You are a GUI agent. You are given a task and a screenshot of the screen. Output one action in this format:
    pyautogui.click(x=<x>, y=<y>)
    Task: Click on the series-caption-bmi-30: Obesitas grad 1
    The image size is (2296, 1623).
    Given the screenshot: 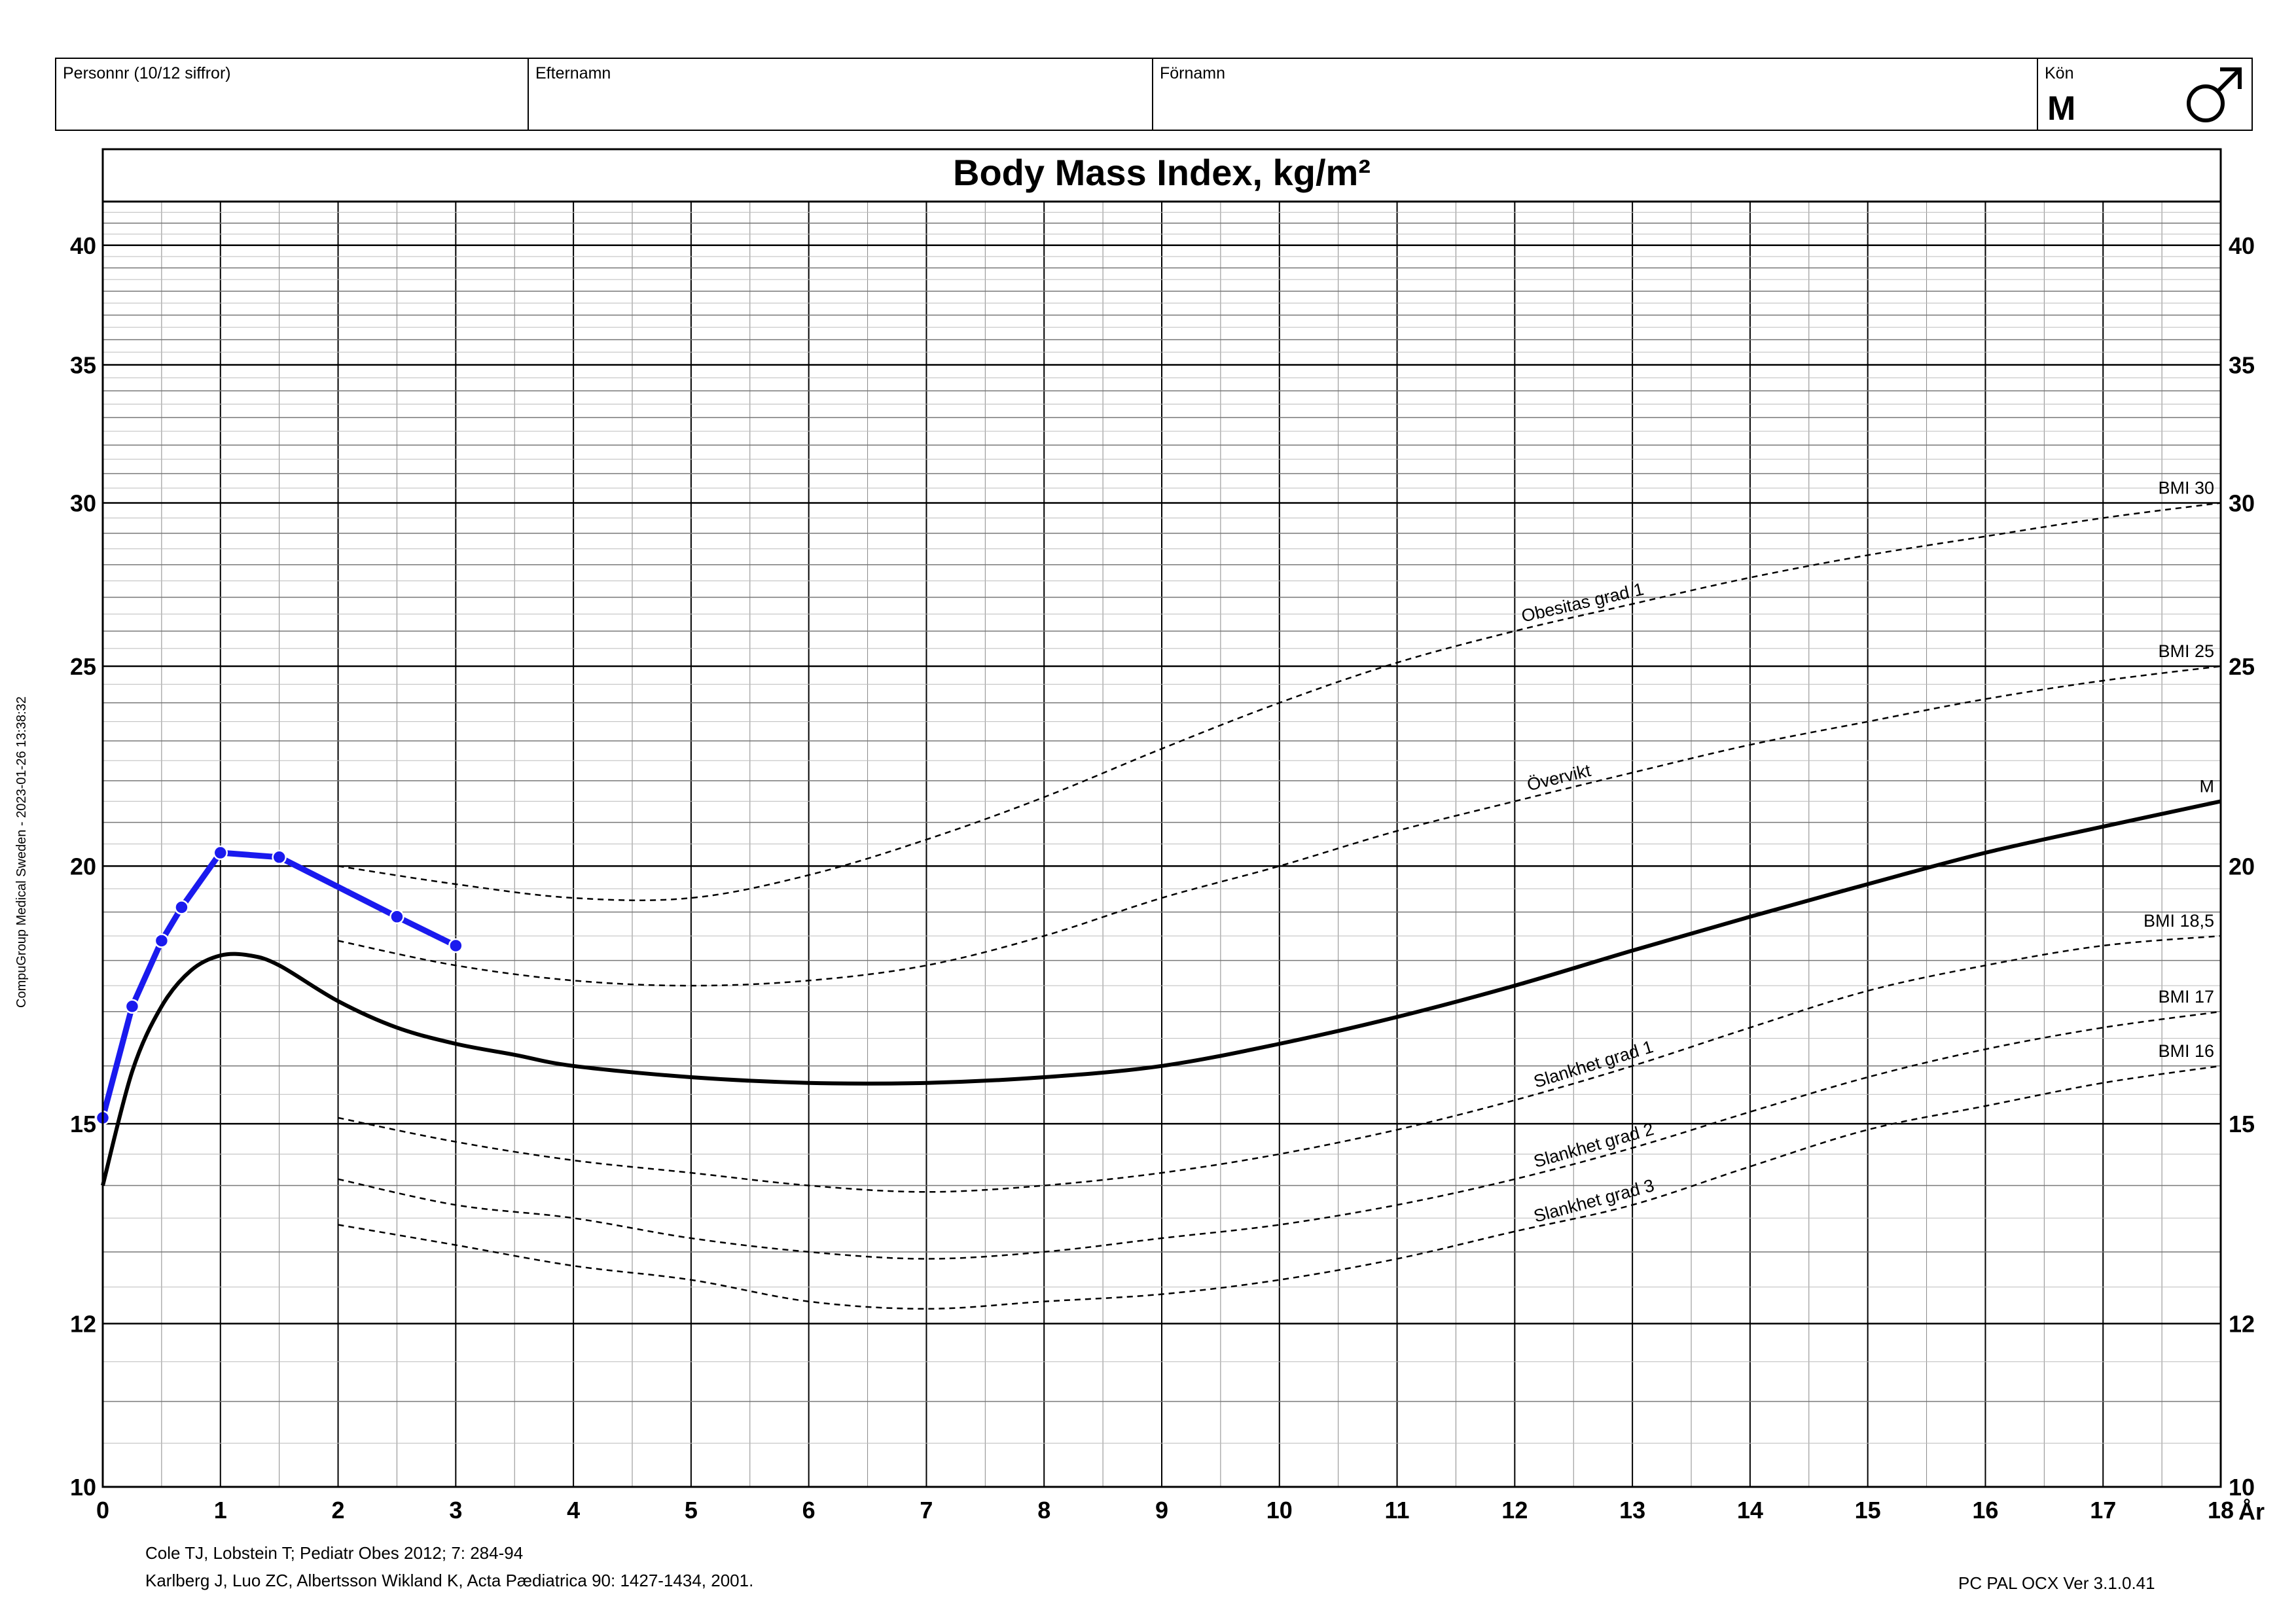 What is the action you would take?
    pyautogui.click(x=1582, y=602)
    